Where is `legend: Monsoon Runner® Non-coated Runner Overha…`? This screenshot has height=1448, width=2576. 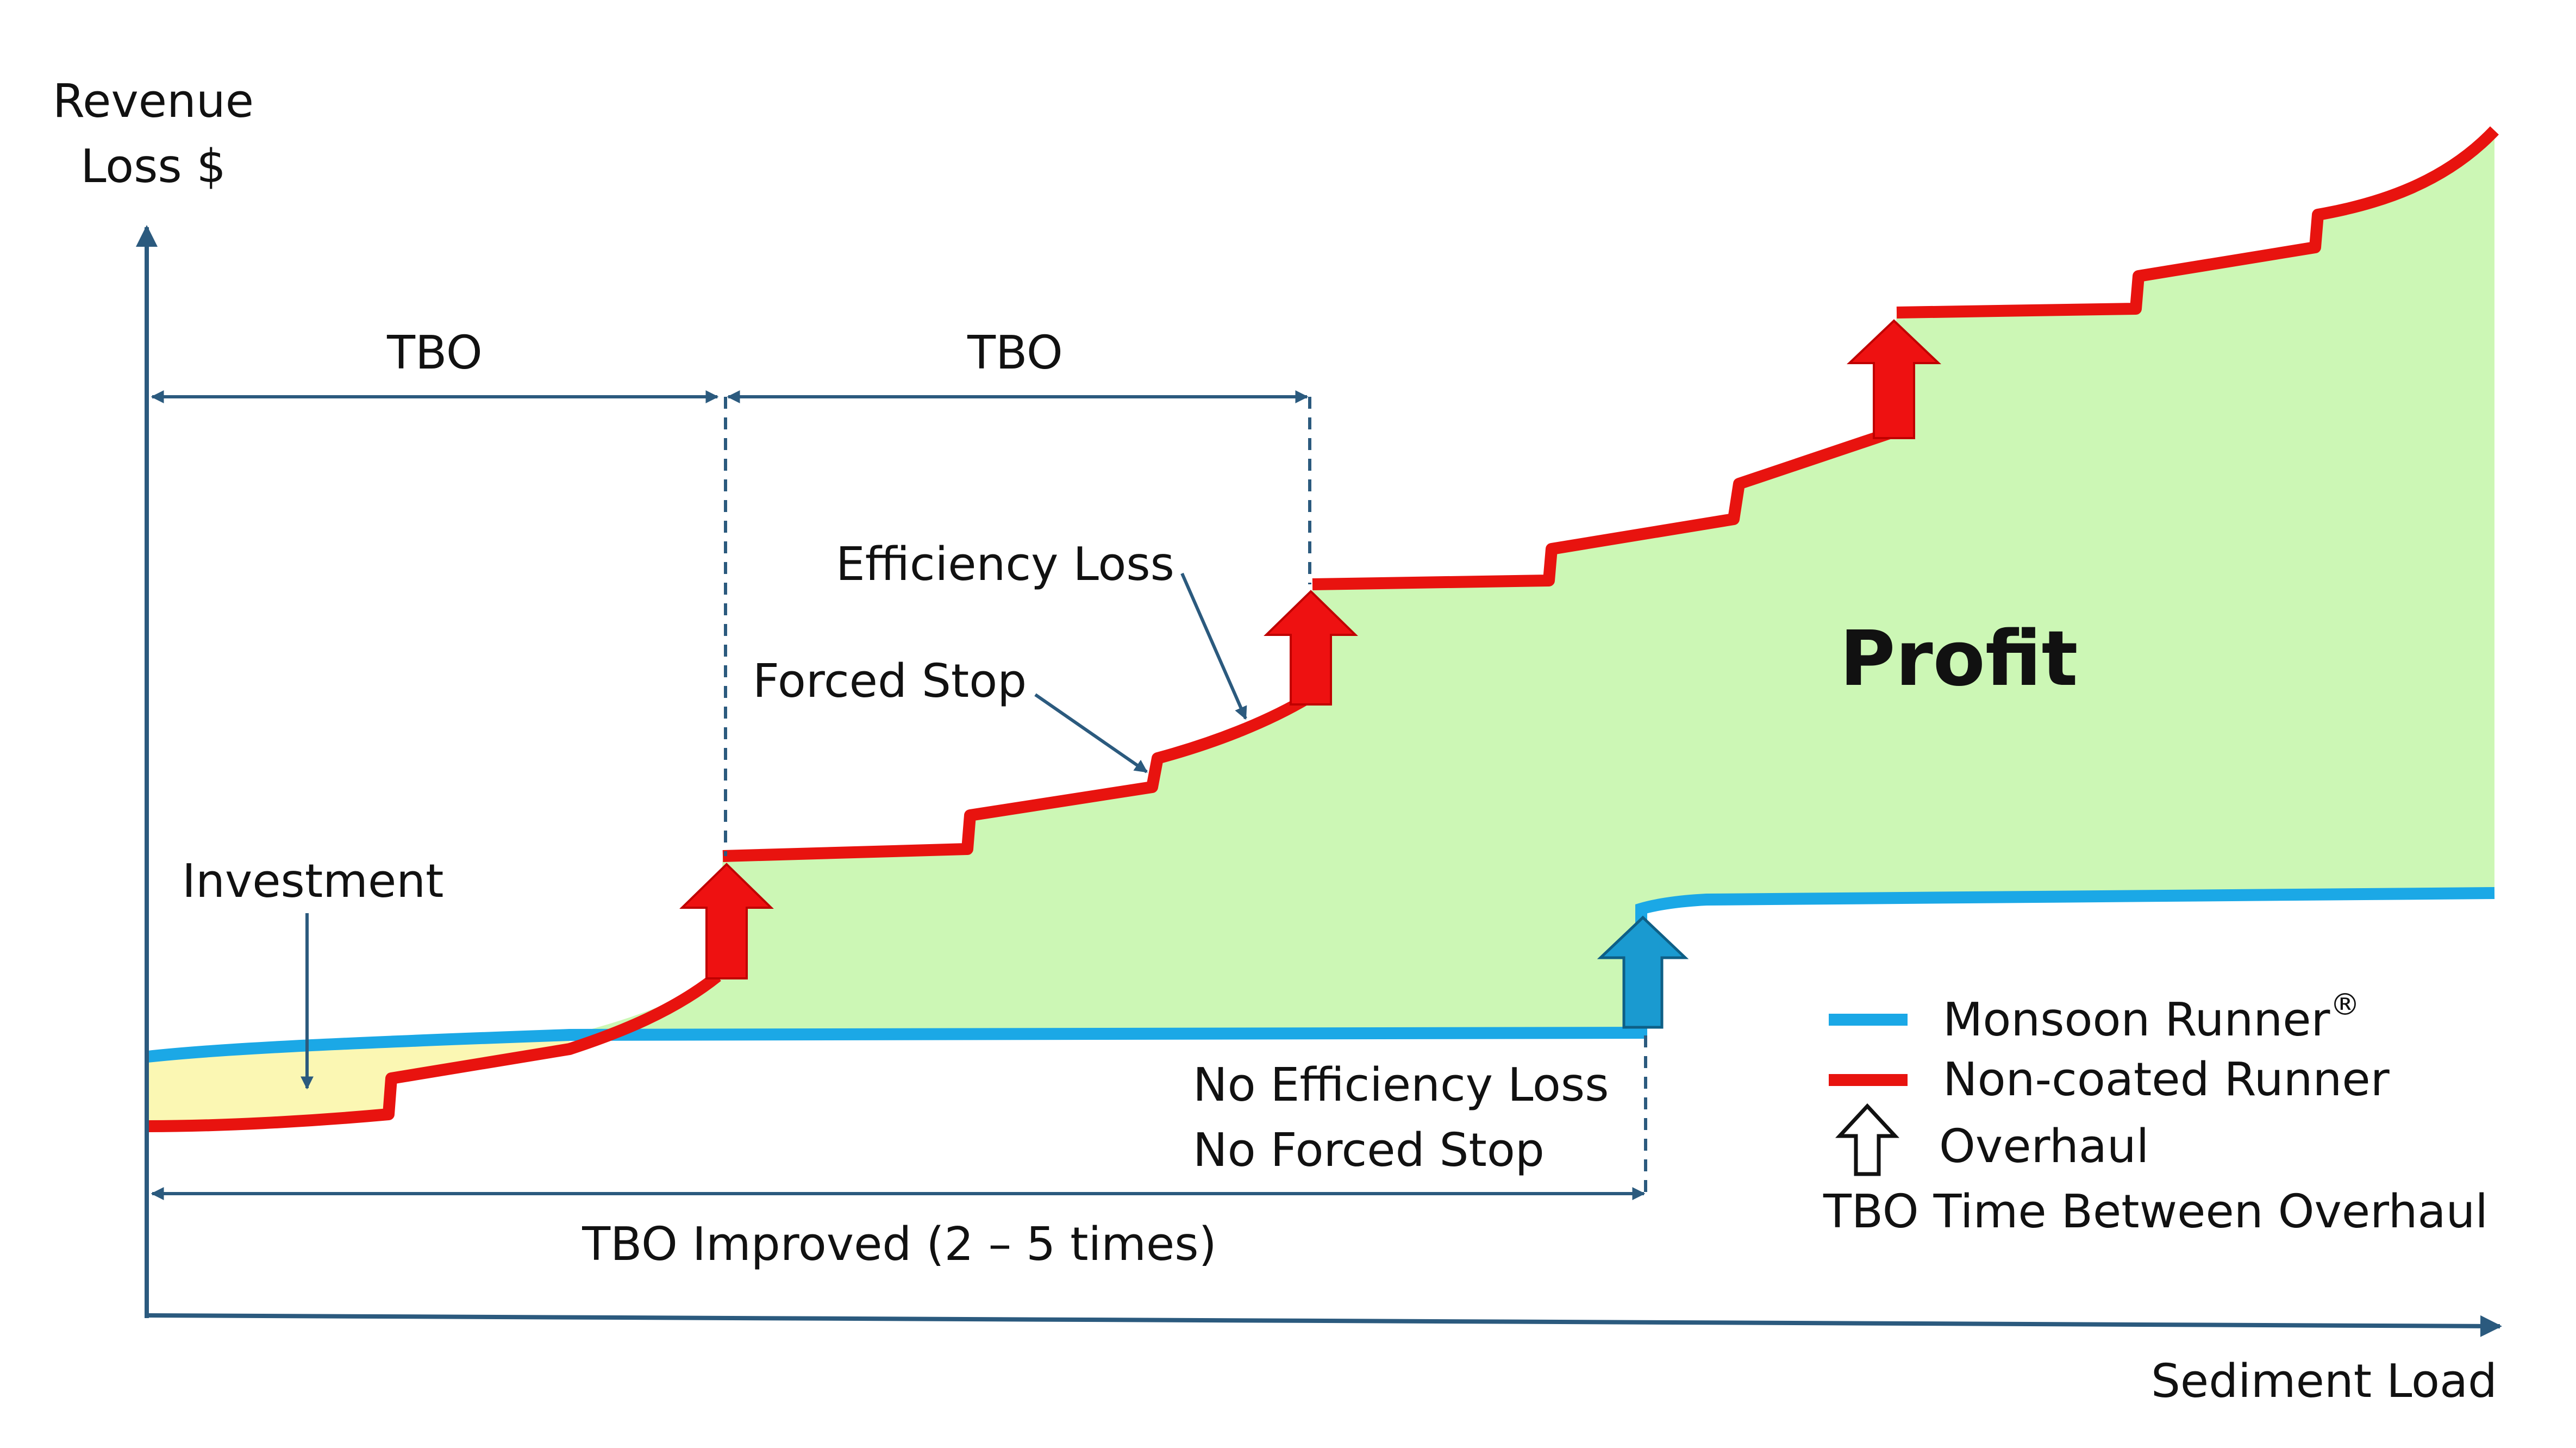 legend: Monsoon Runner® Non-coated Runner Overha… is located at coordinates (2155, 1113).